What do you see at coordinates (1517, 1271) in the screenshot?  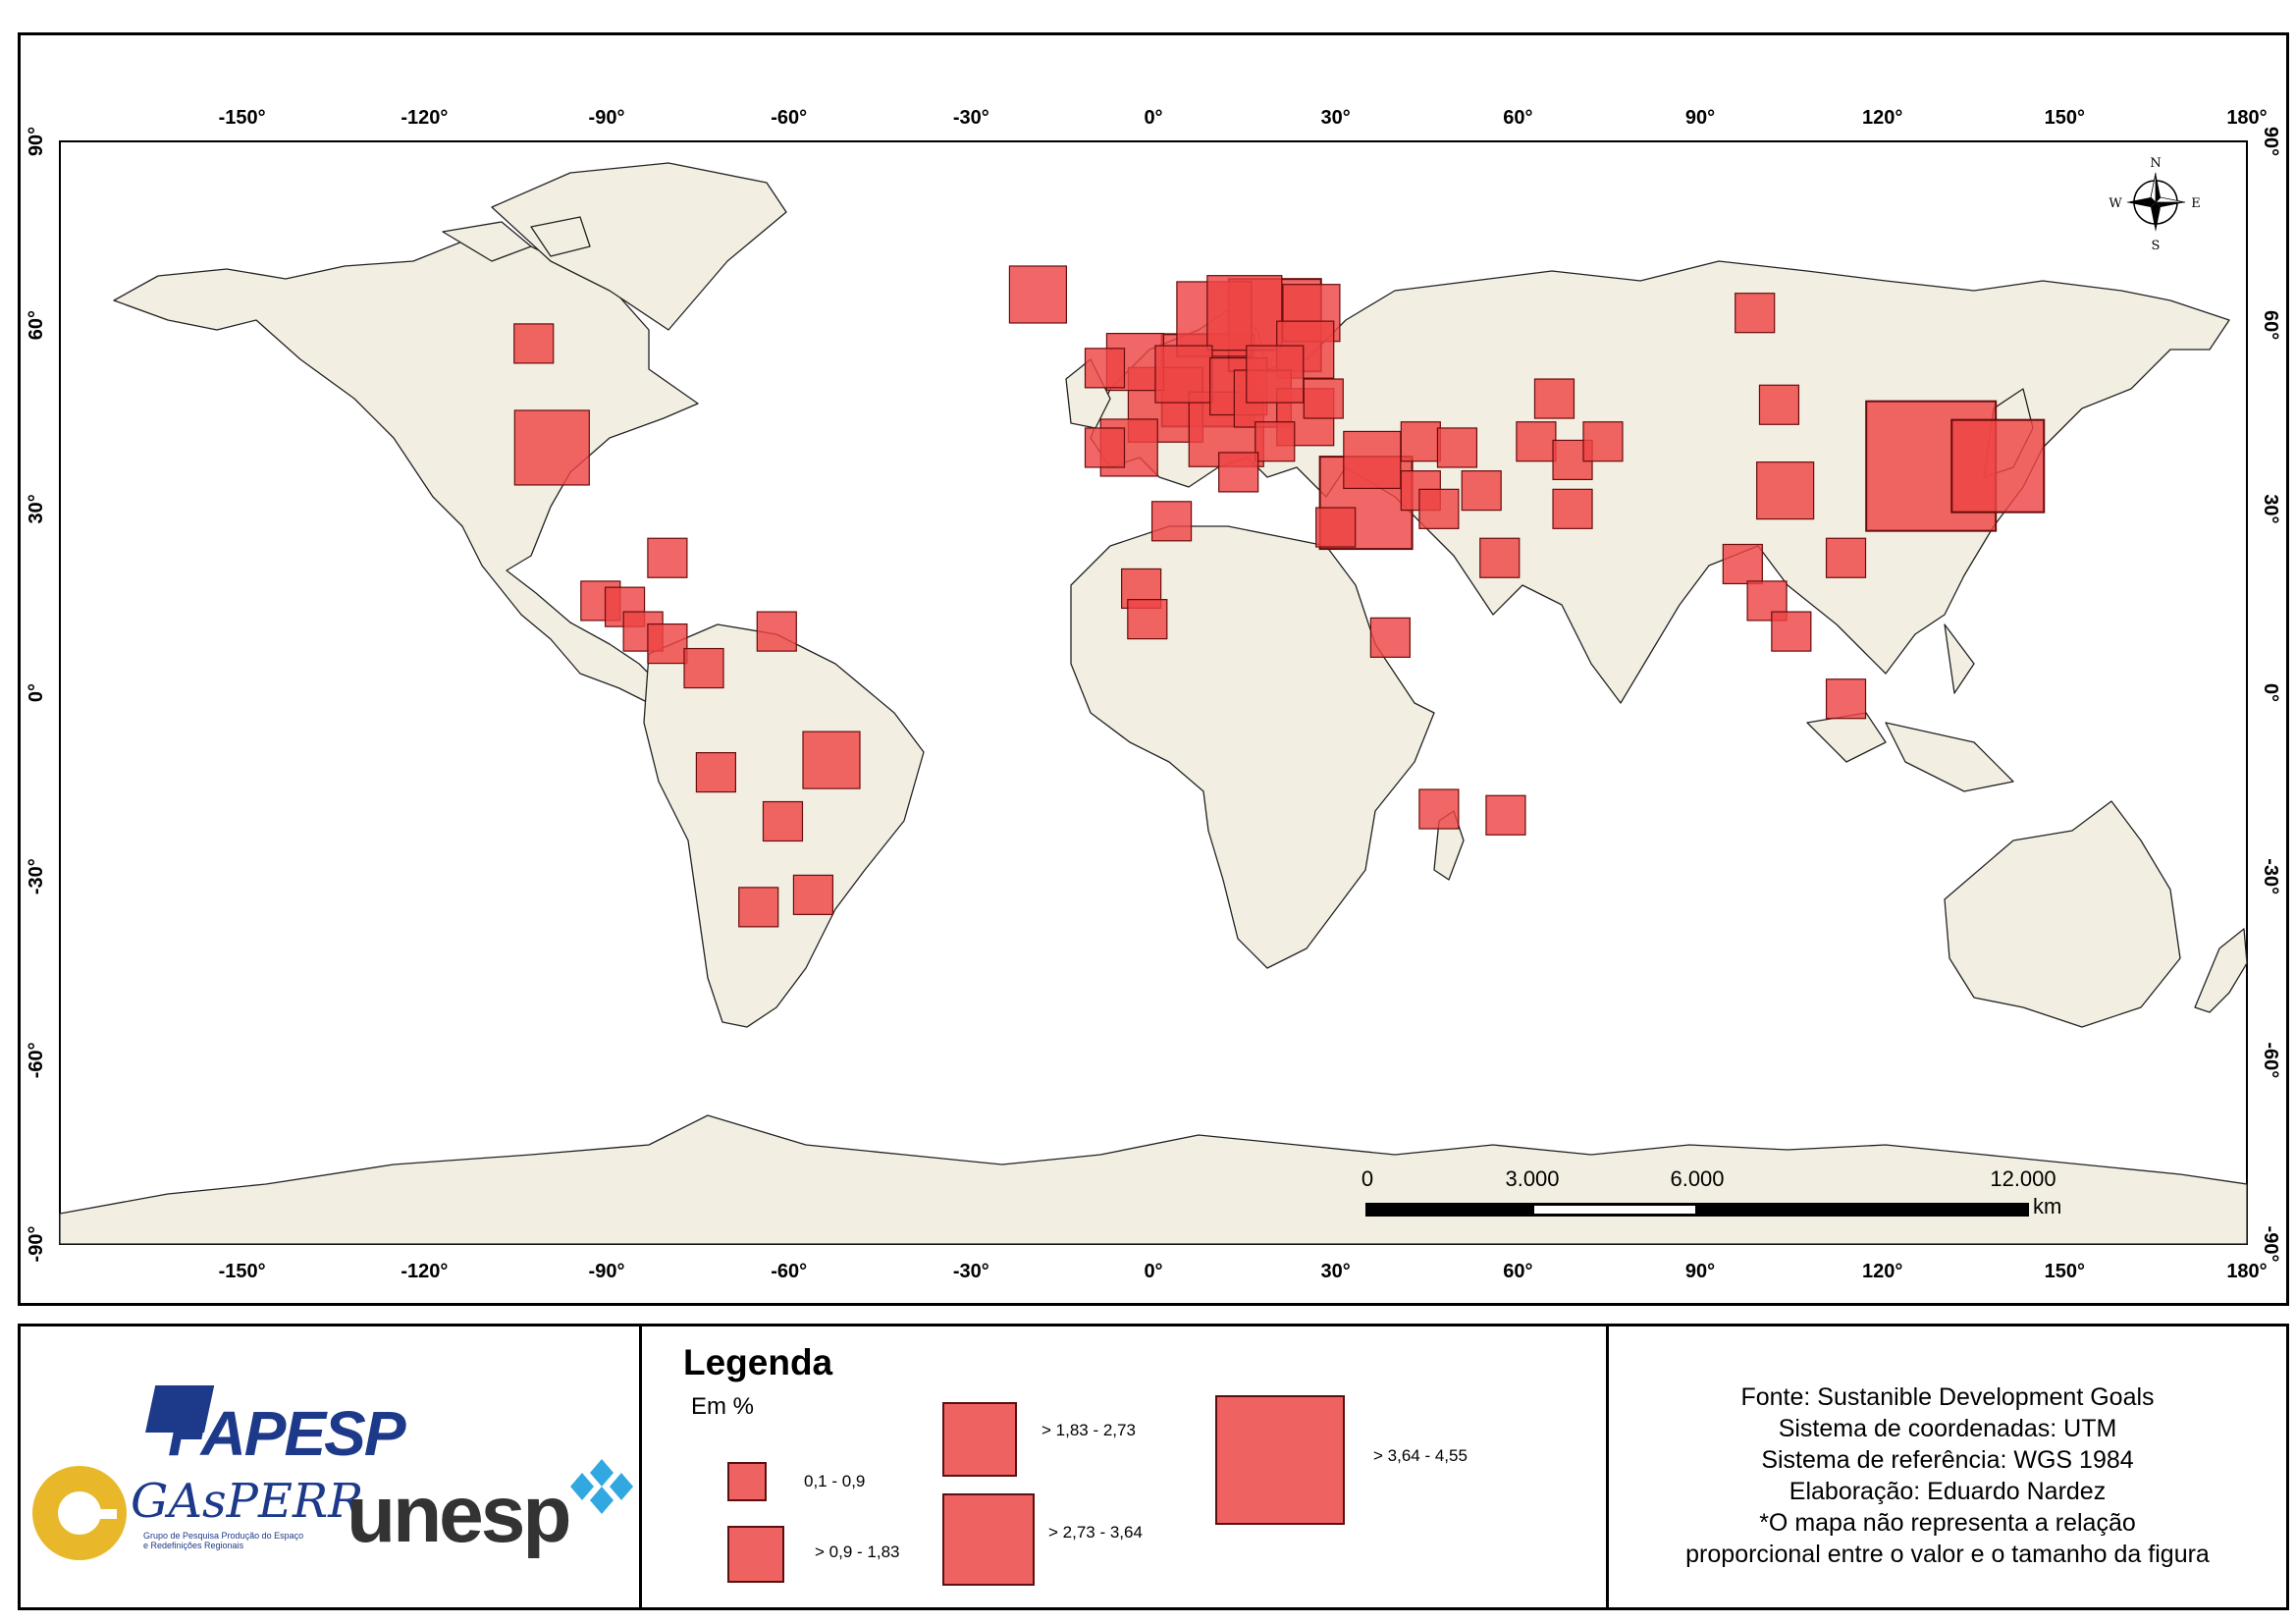 I see `bottom-lon-tick-label: 60°` at bounding box center [1517, 1271].